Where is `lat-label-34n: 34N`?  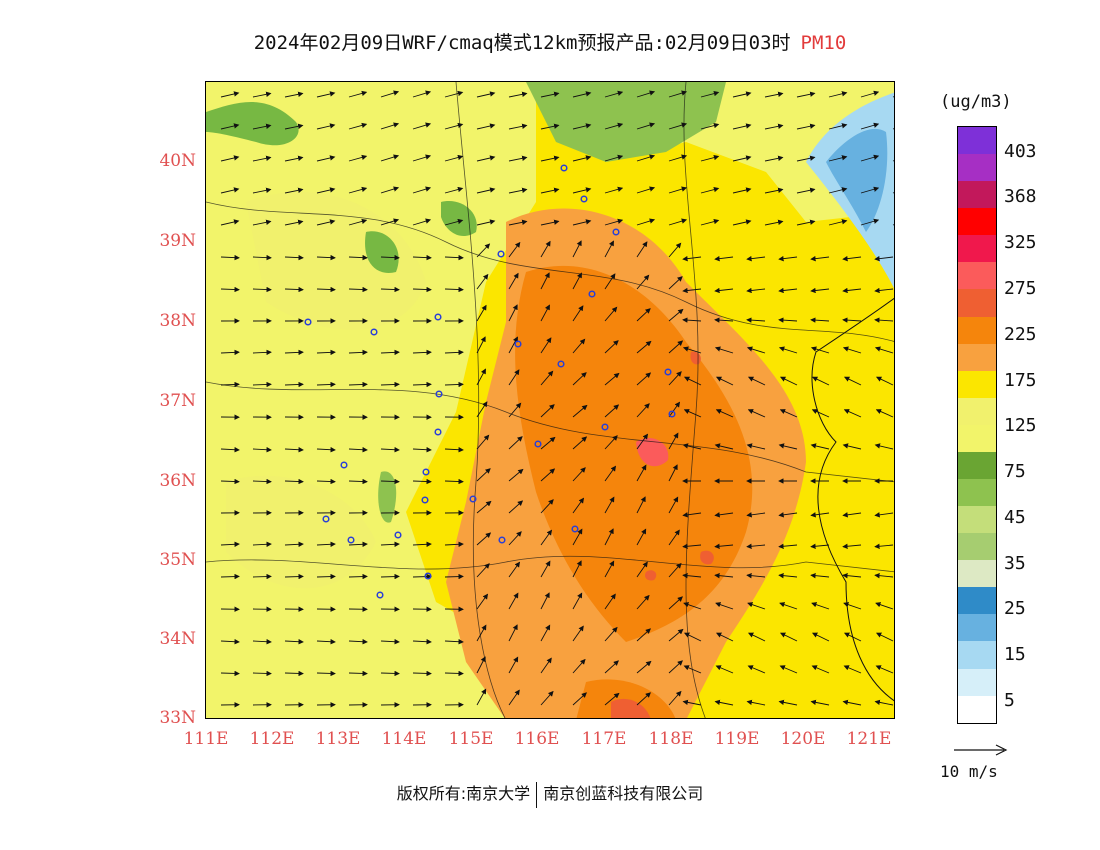 lat-label-34n: 34N is located at coordinates (177, 639).